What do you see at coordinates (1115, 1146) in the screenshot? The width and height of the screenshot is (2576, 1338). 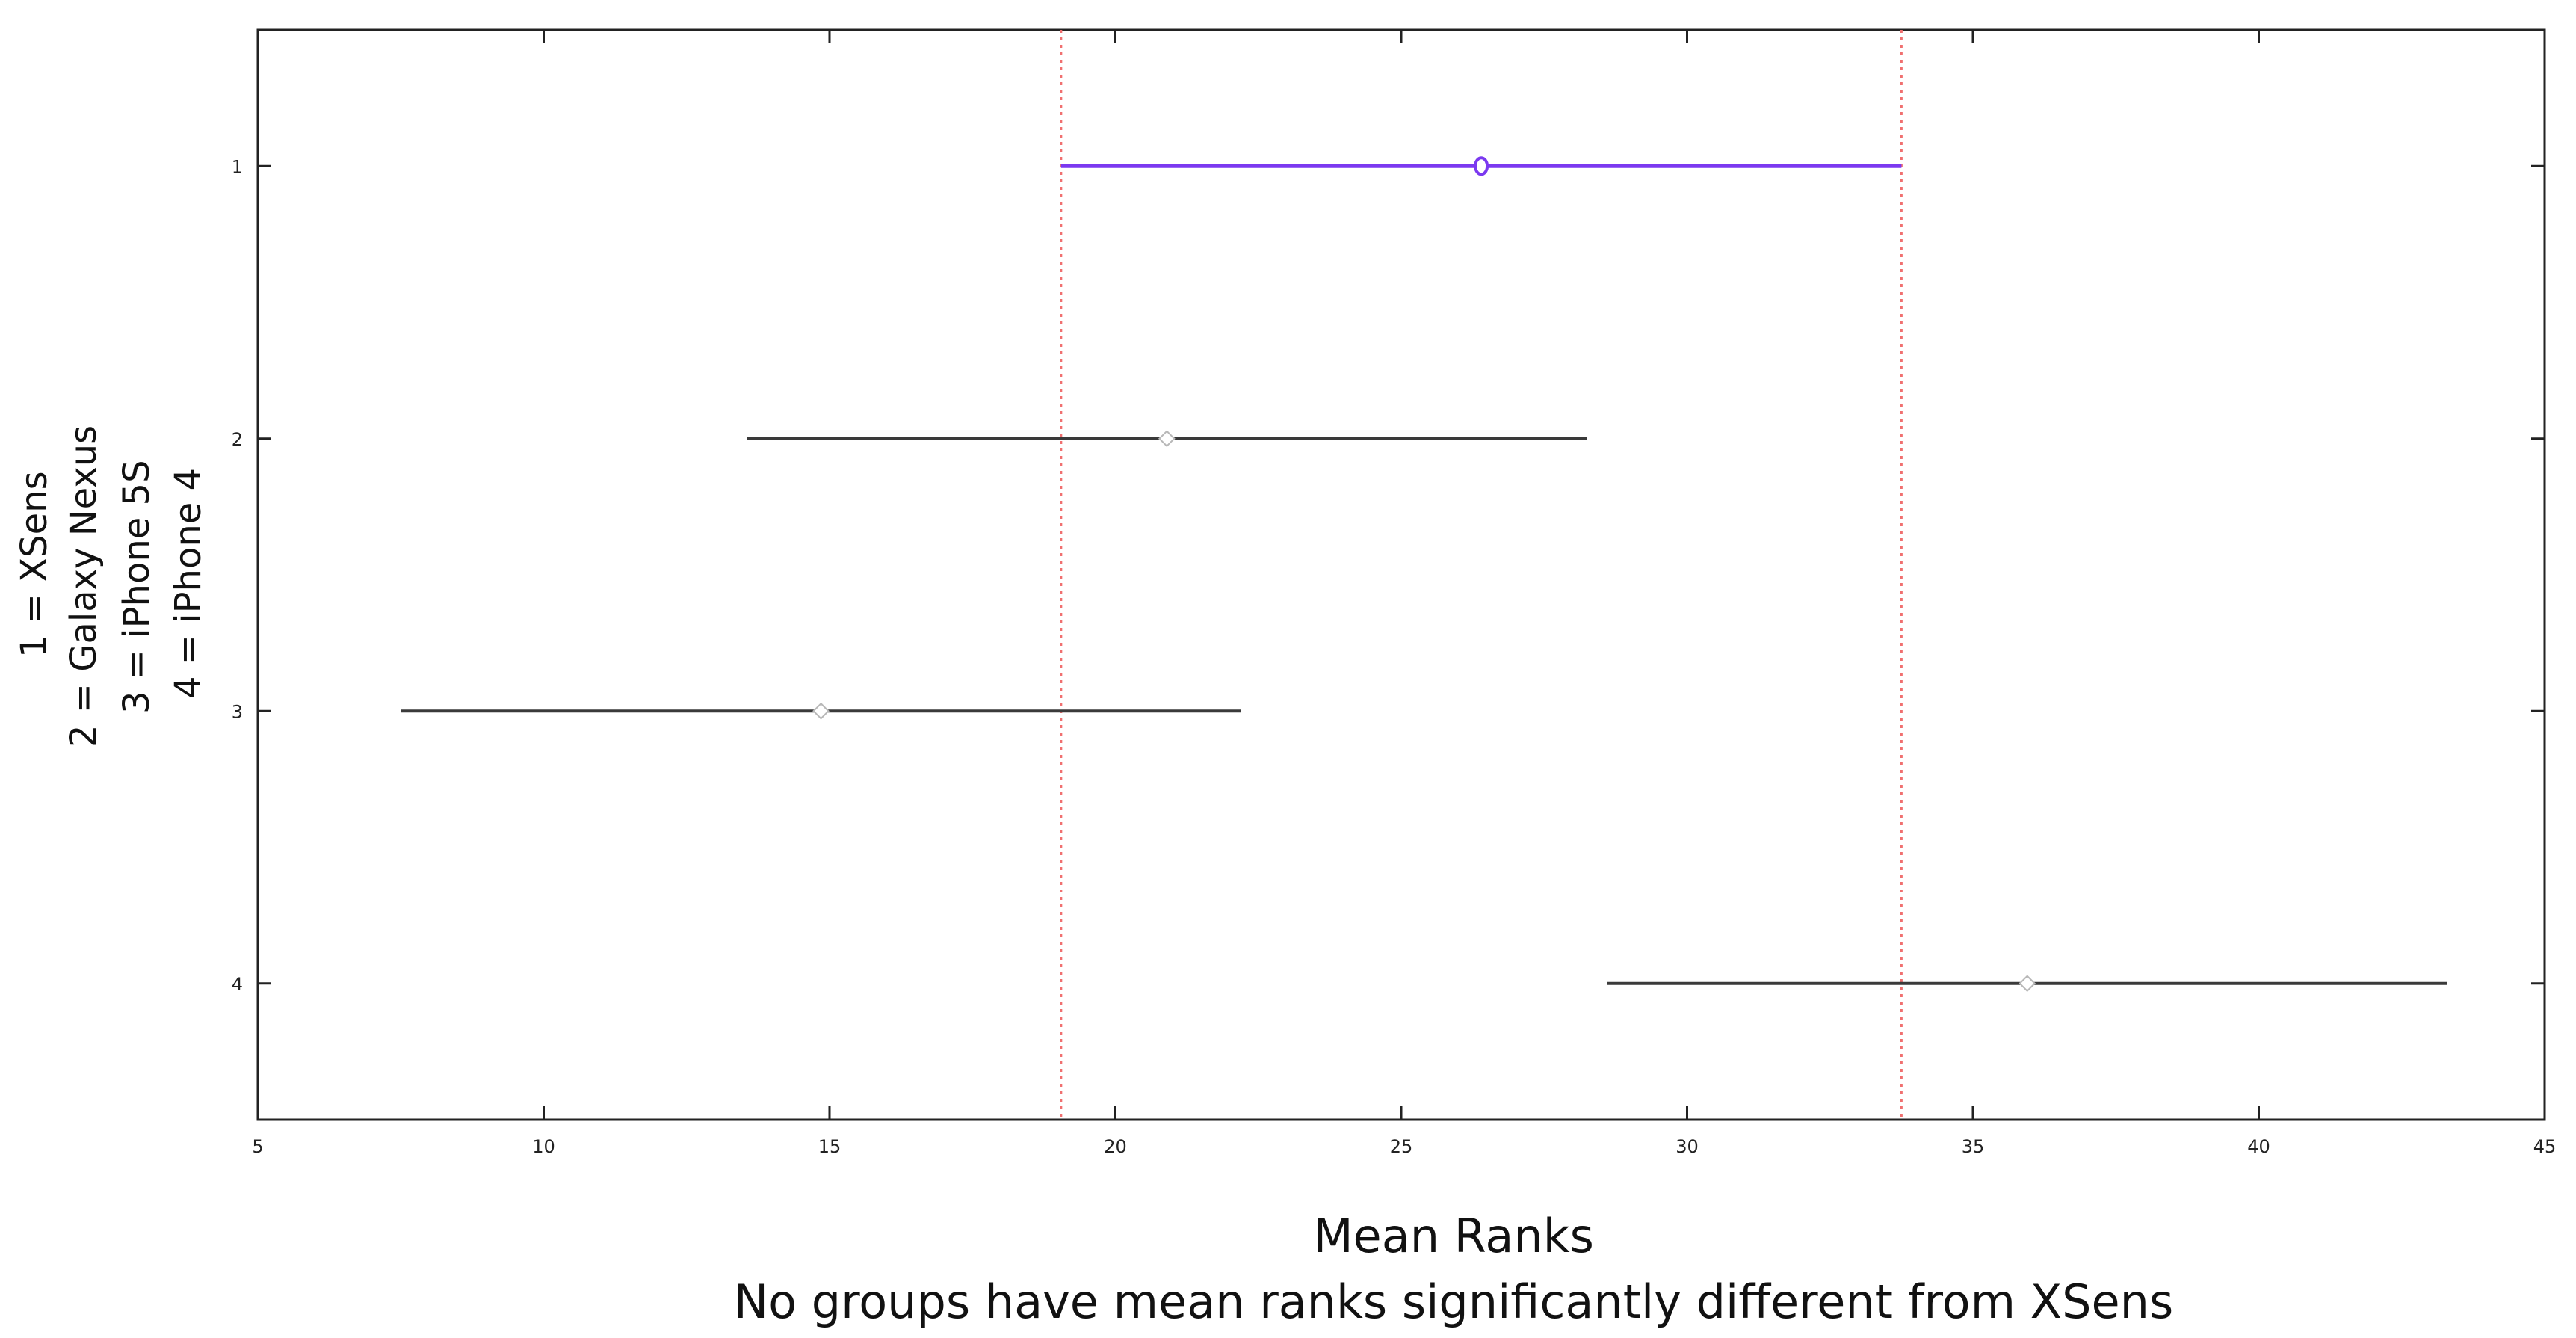 I see `x-tick-label: 20` at bounding box center [1115, 1146].